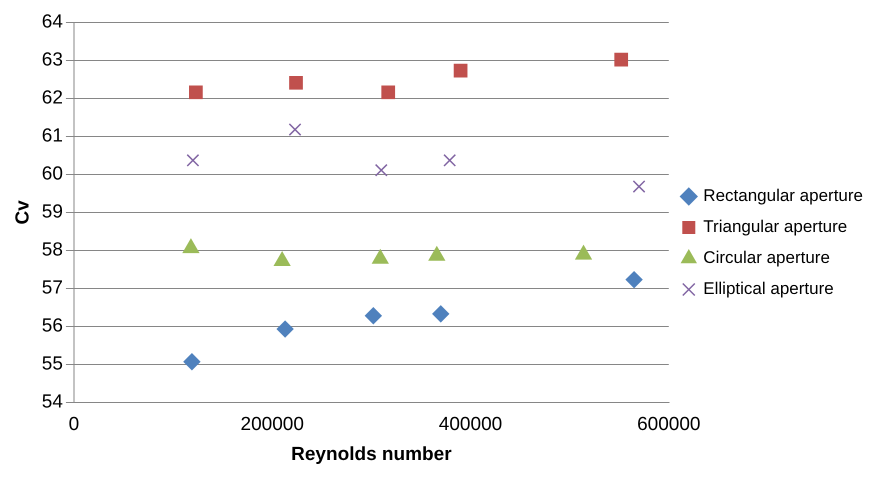  I want to click on y-tick-label: 64, so click(53, 22).